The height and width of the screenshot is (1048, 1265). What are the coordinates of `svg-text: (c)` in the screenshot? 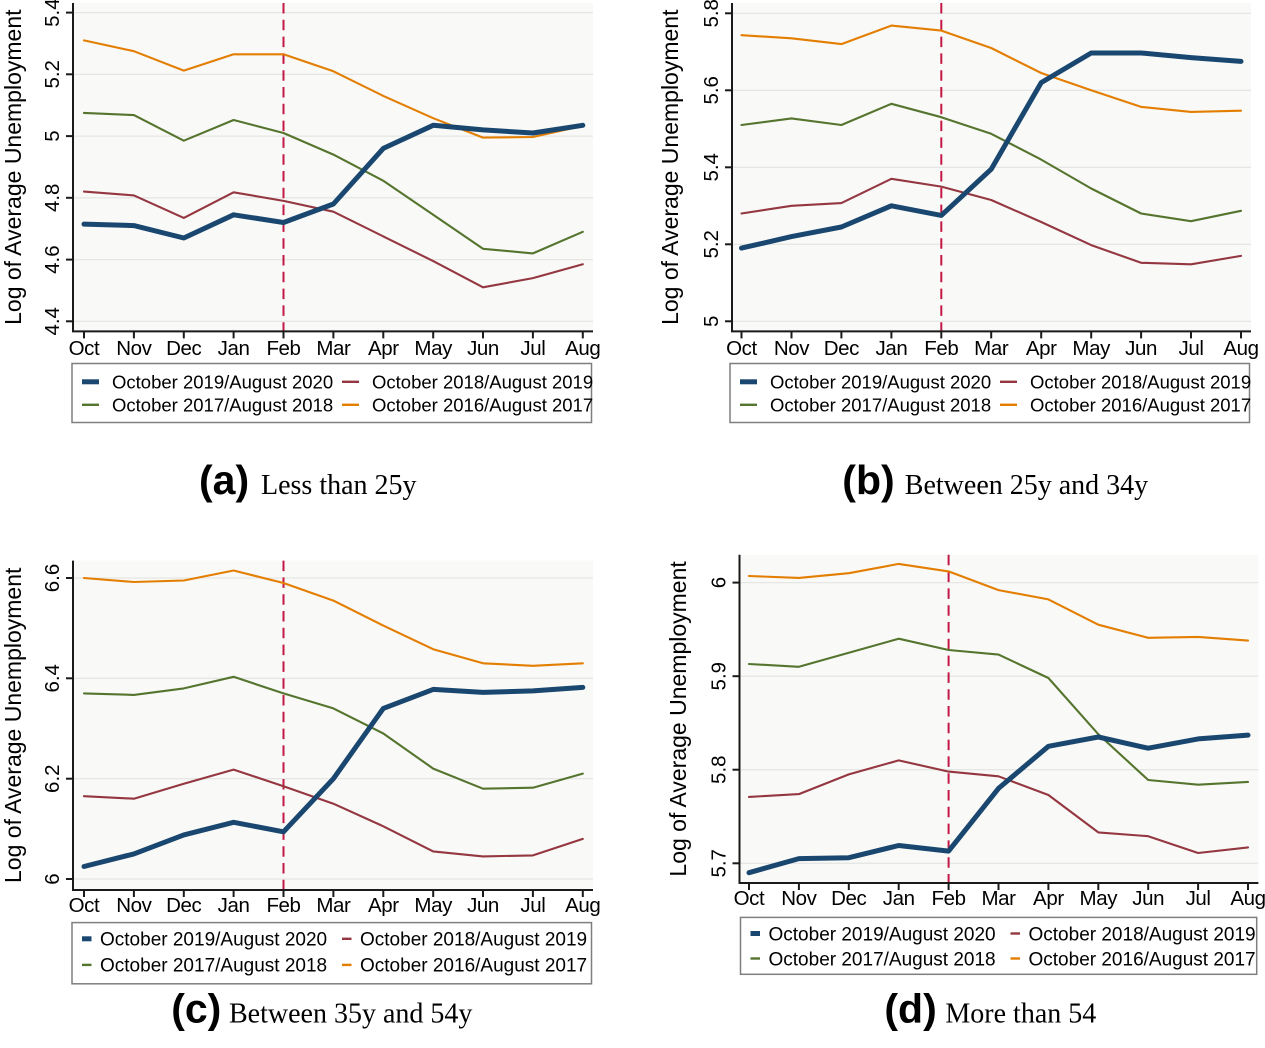 It's located at (196, 1009).